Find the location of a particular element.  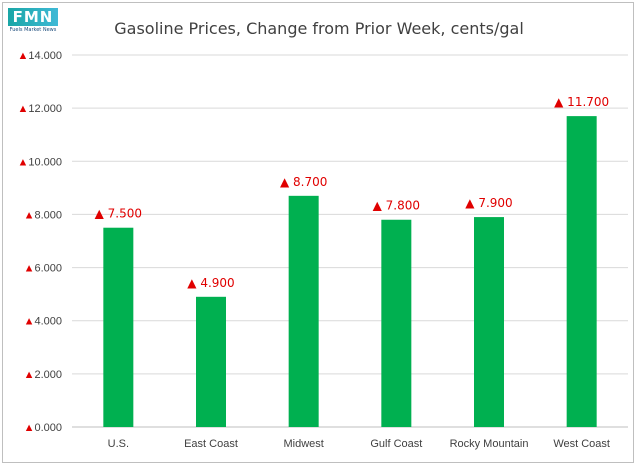

x-tick-label: U.S. is located at coordinates (118, 444).